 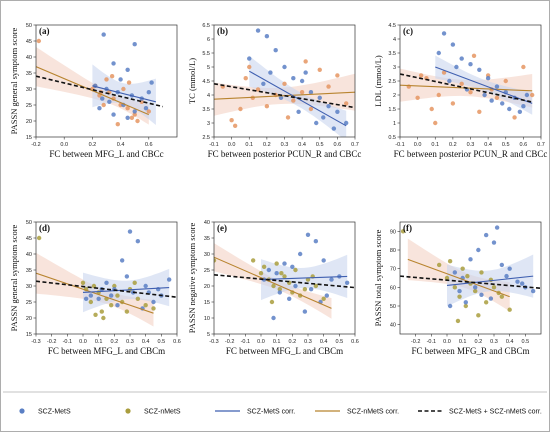 What do you see at coordinates (106, 154) in the screenshot?
I see `x-axis-label: FC between MFG_L and CBCc` at bounding box center [106, 154].